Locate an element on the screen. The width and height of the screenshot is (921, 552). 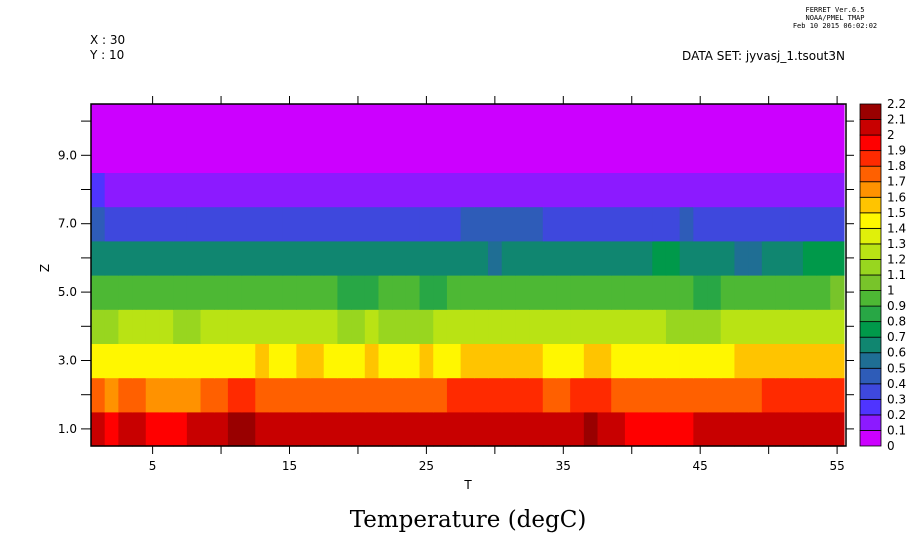
colorbar-label: 0.3 is located at coordinates (896, 399).